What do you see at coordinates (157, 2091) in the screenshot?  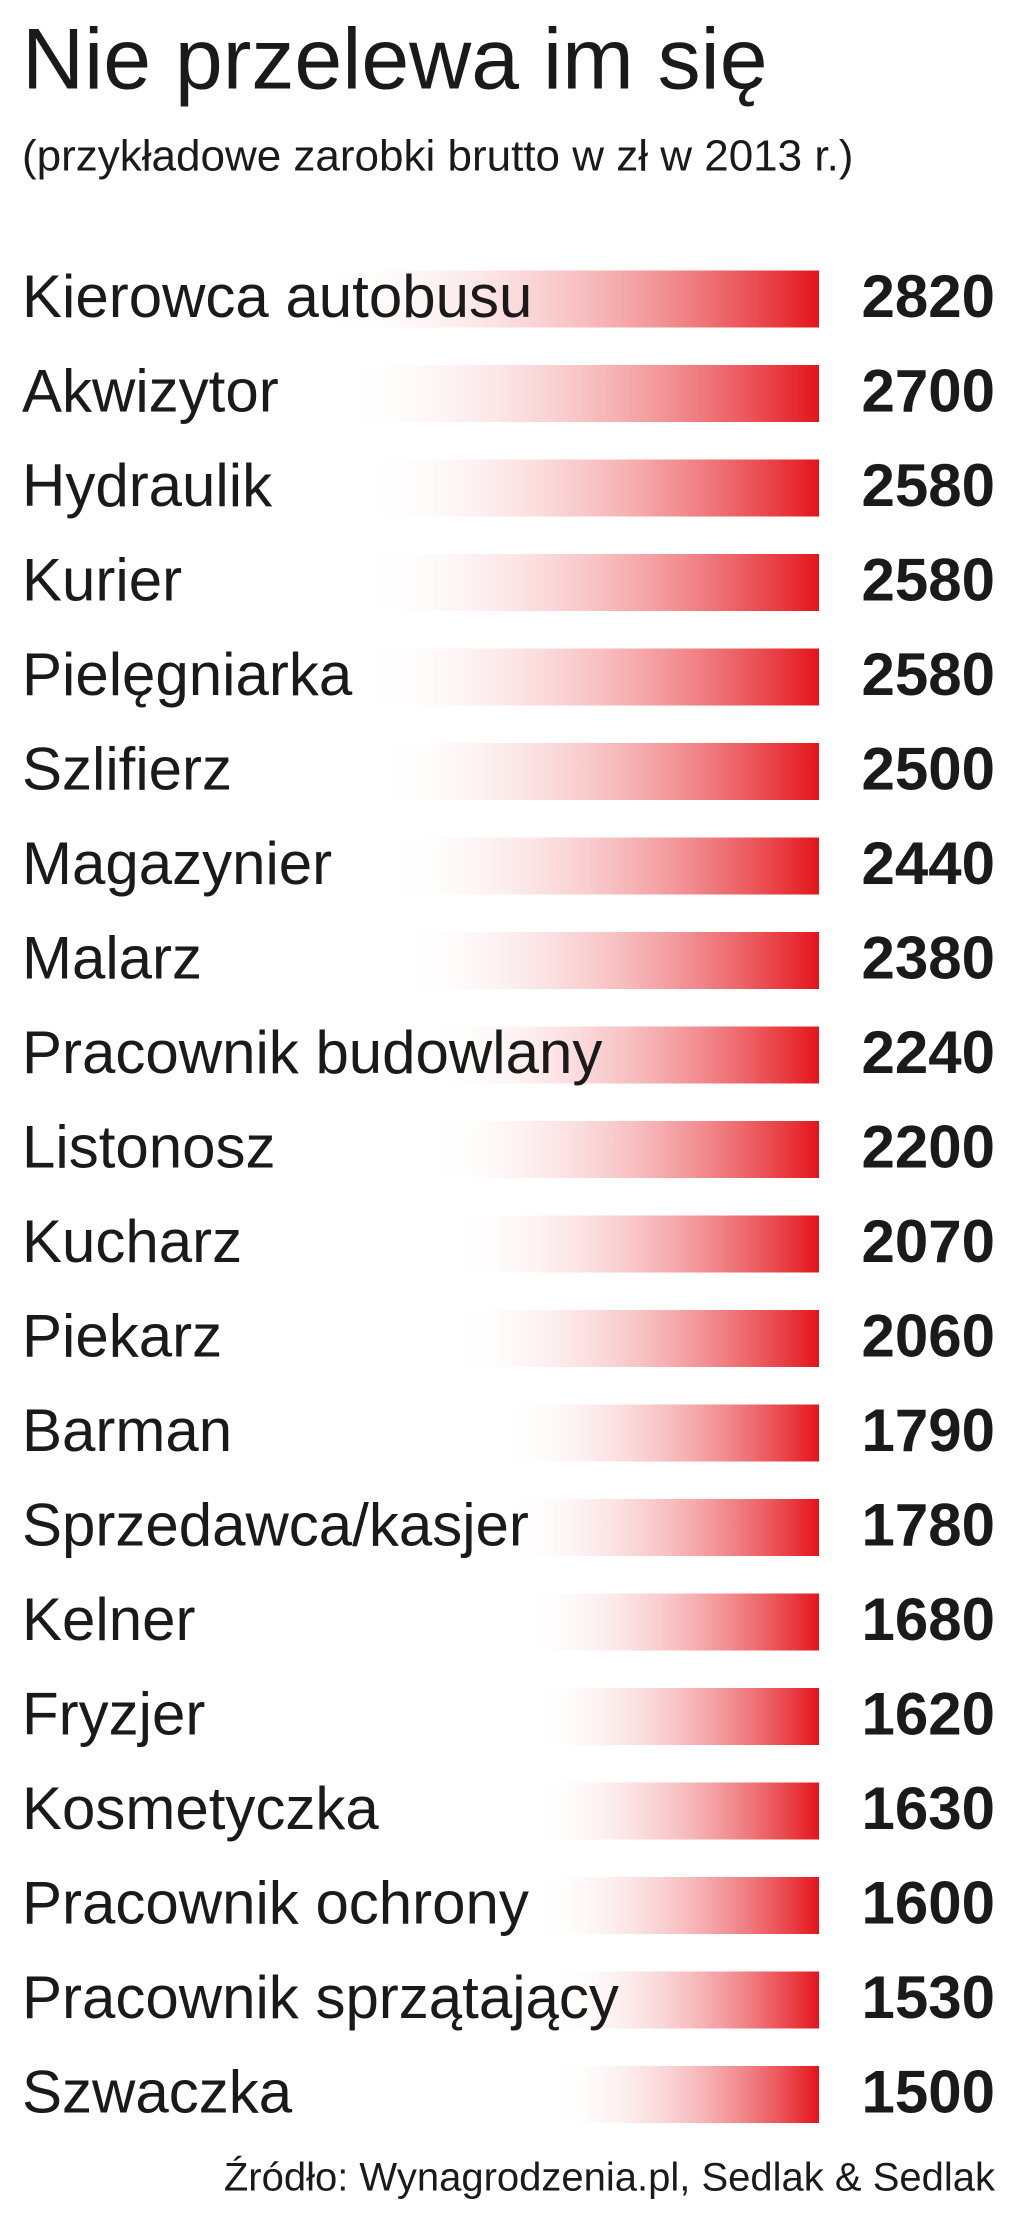 I see `category-label: Szwaczka` at bounding box center [157, 2091].